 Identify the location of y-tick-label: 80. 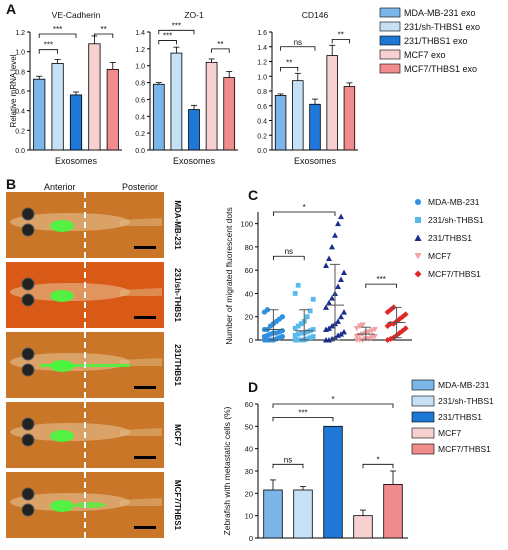
(249, 247).